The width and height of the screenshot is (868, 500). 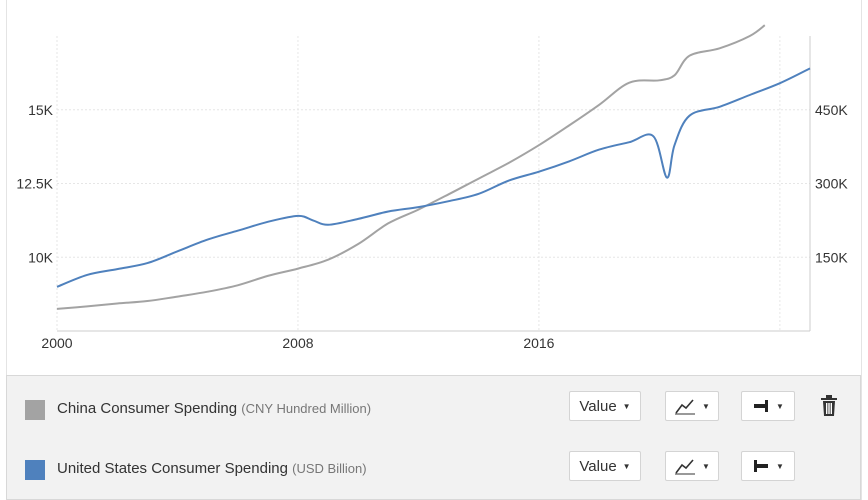 What do you see at coordinates (35, 470) in the screenshot?
I see `us-color-swatch` at bounding box center [35, 470].